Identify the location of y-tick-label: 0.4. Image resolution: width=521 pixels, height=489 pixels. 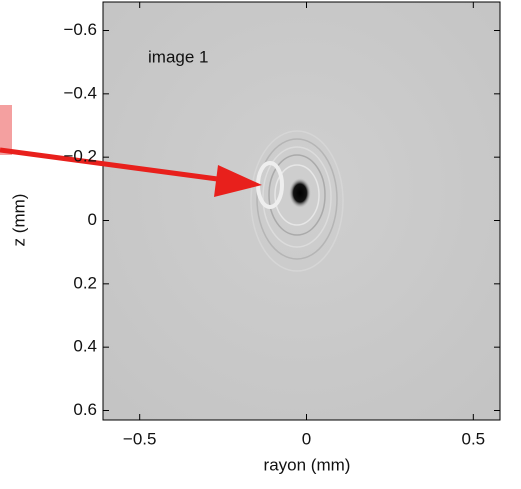
(85, 346).